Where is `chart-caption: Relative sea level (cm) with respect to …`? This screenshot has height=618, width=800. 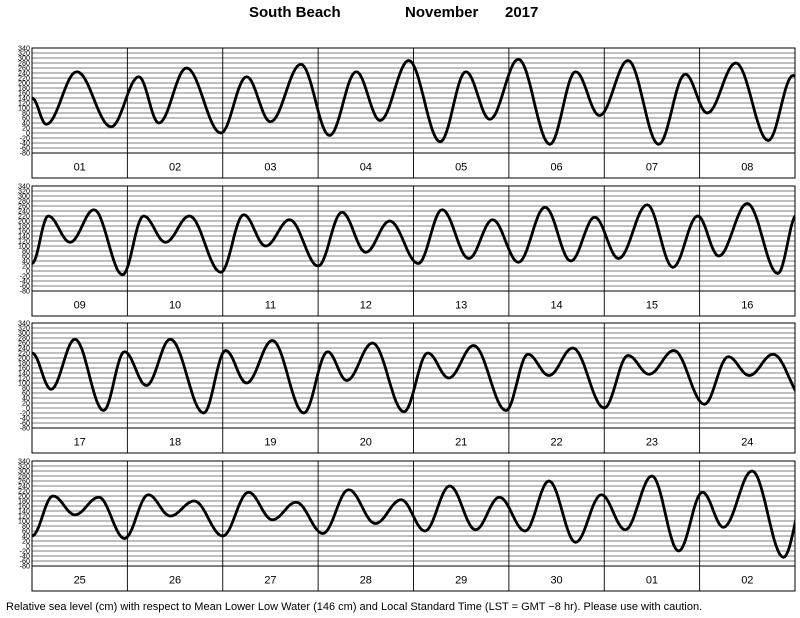 chart-caption: Relative sea level (cm) with respect to … is located at coordinates (354, 607).